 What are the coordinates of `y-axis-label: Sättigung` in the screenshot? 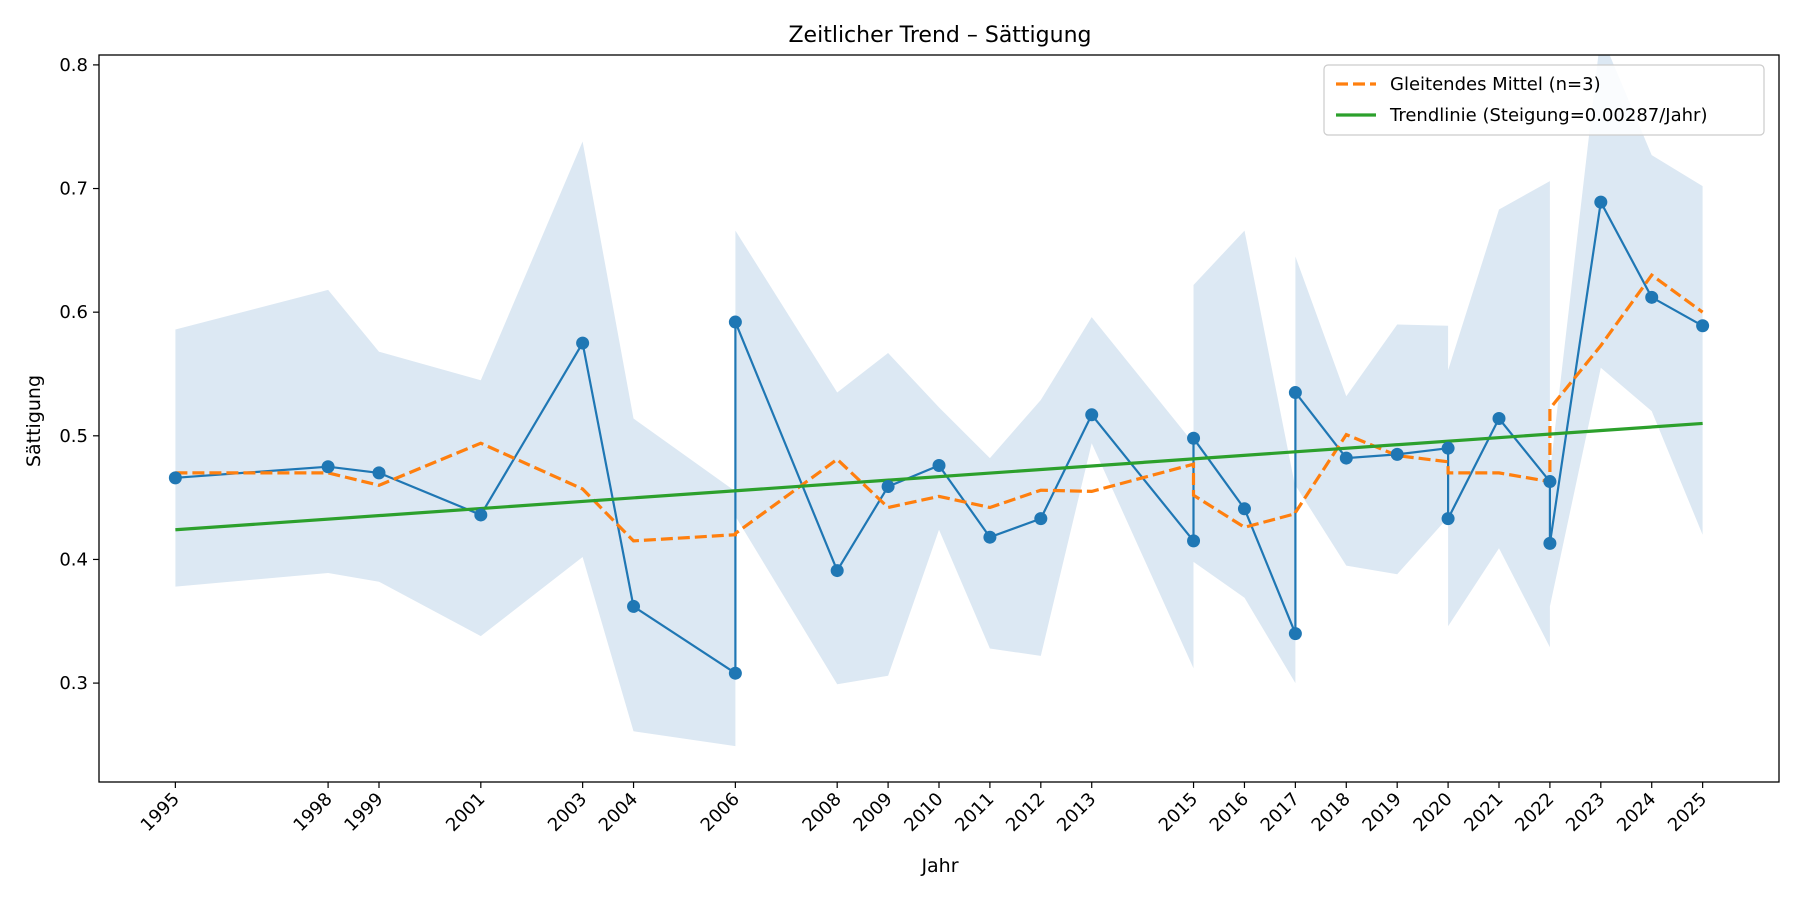 It's located at (34, 421).